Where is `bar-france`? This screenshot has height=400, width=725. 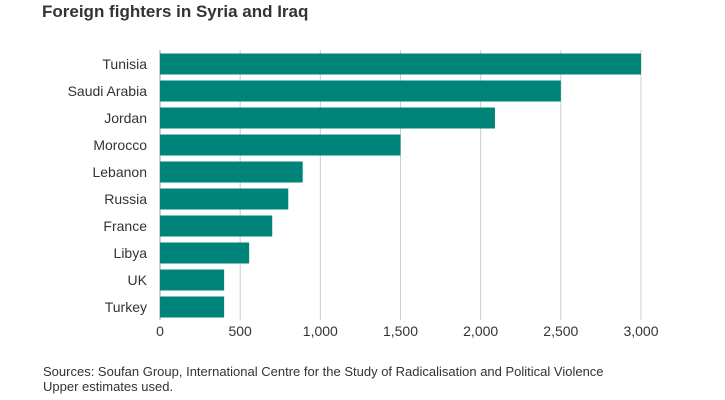
bar-france is located at coordinates (216, 226).